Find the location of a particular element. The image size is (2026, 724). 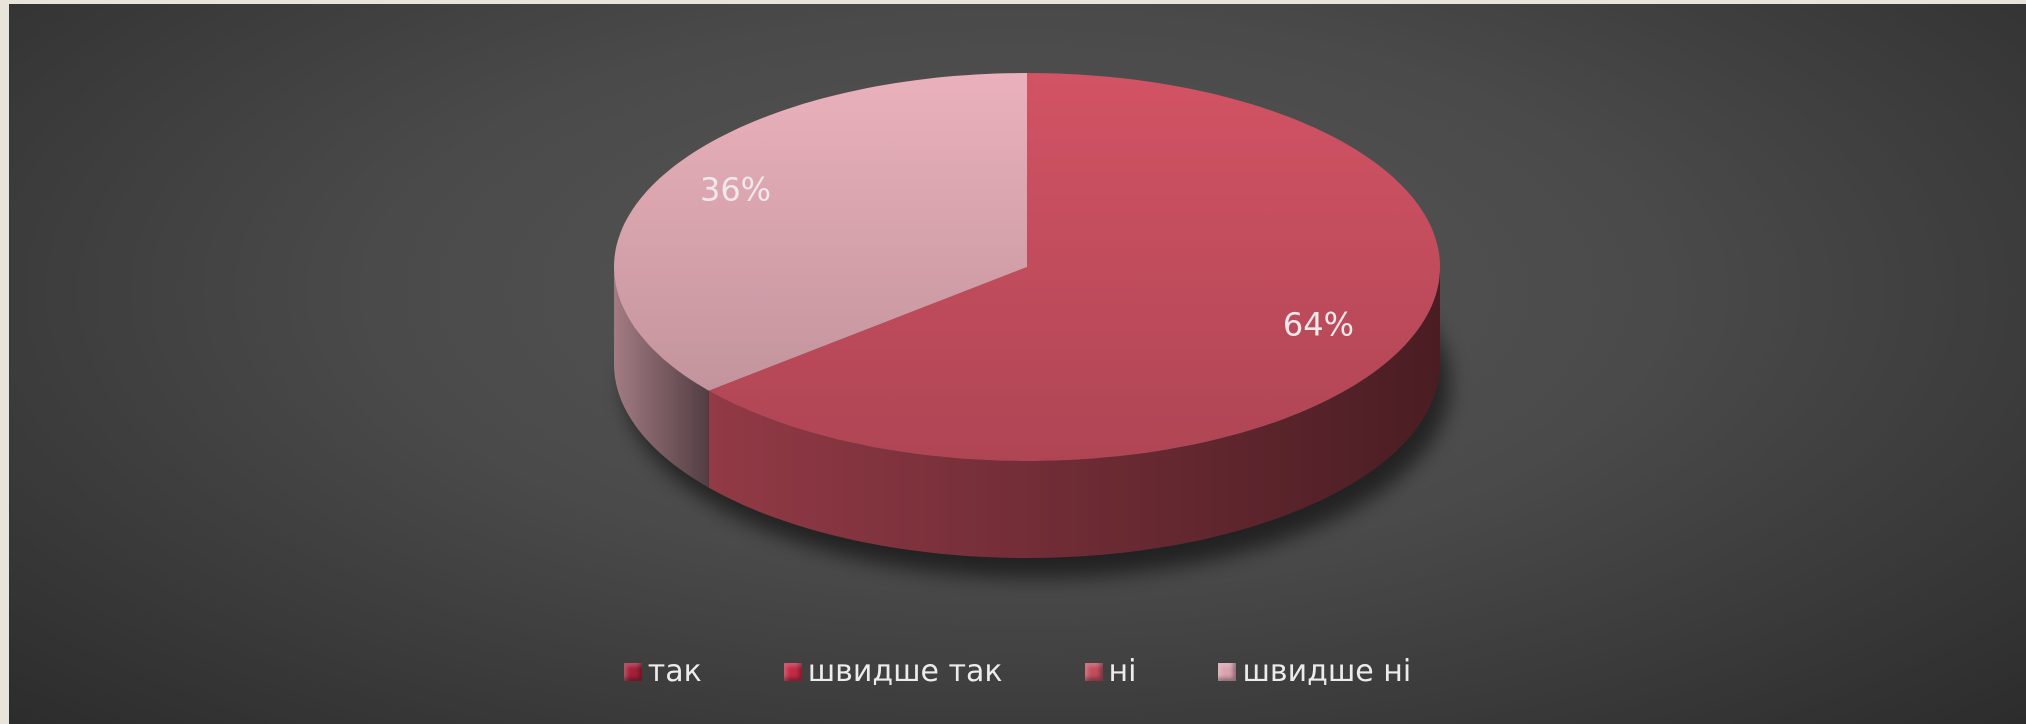

legend-item: ні is located at coordinates (1110, 671).